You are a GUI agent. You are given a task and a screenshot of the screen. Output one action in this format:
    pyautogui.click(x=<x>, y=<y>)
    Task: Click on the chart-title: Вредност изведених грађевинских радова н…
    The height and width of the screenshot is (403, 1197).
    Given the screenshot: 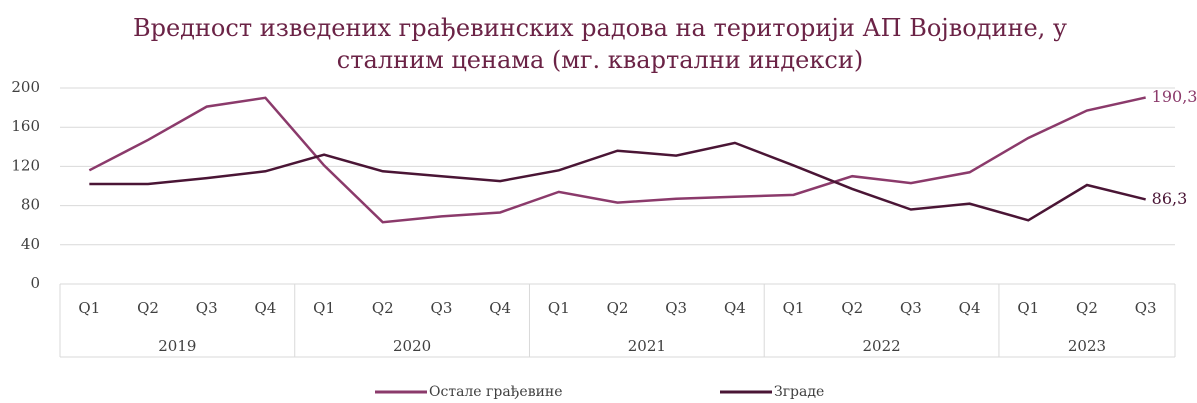 What is the action you would take?
    pyautogui.click(x=600, y=44)
    